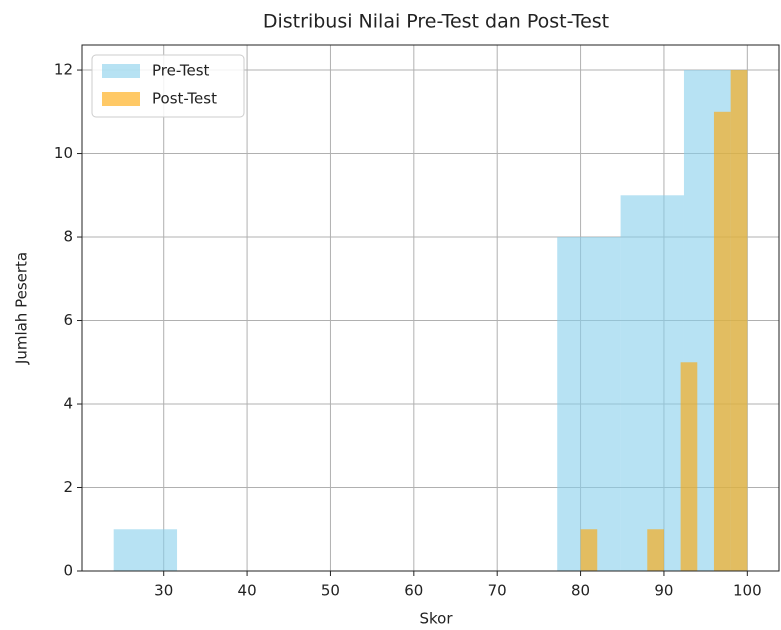  What do you see at coordinates (163, 591) in the screenshot?
I see `x-tick-label: 30` at bounding box center [163, 591].